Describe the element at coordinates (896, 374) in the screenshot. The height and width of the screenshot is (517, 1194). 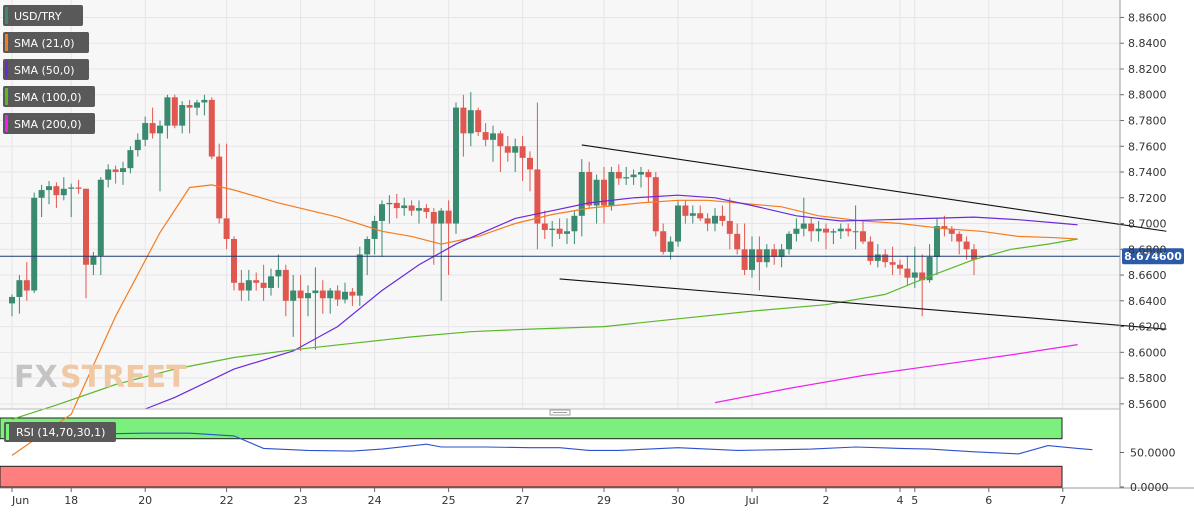
I see `sma-200-line` at that location.